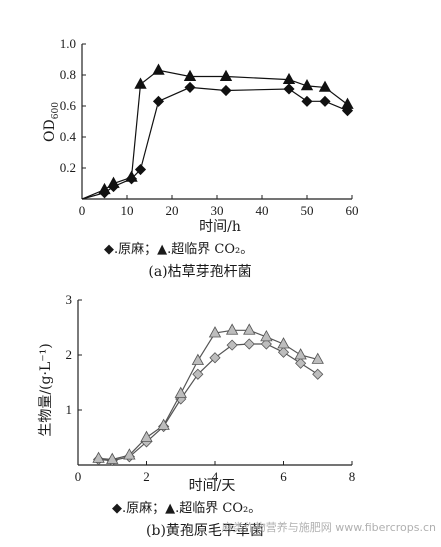 Image resolution: width=441 pixels, height=547 pixels. I want to click on b-y-tick-label: 1, so click(69, 409).